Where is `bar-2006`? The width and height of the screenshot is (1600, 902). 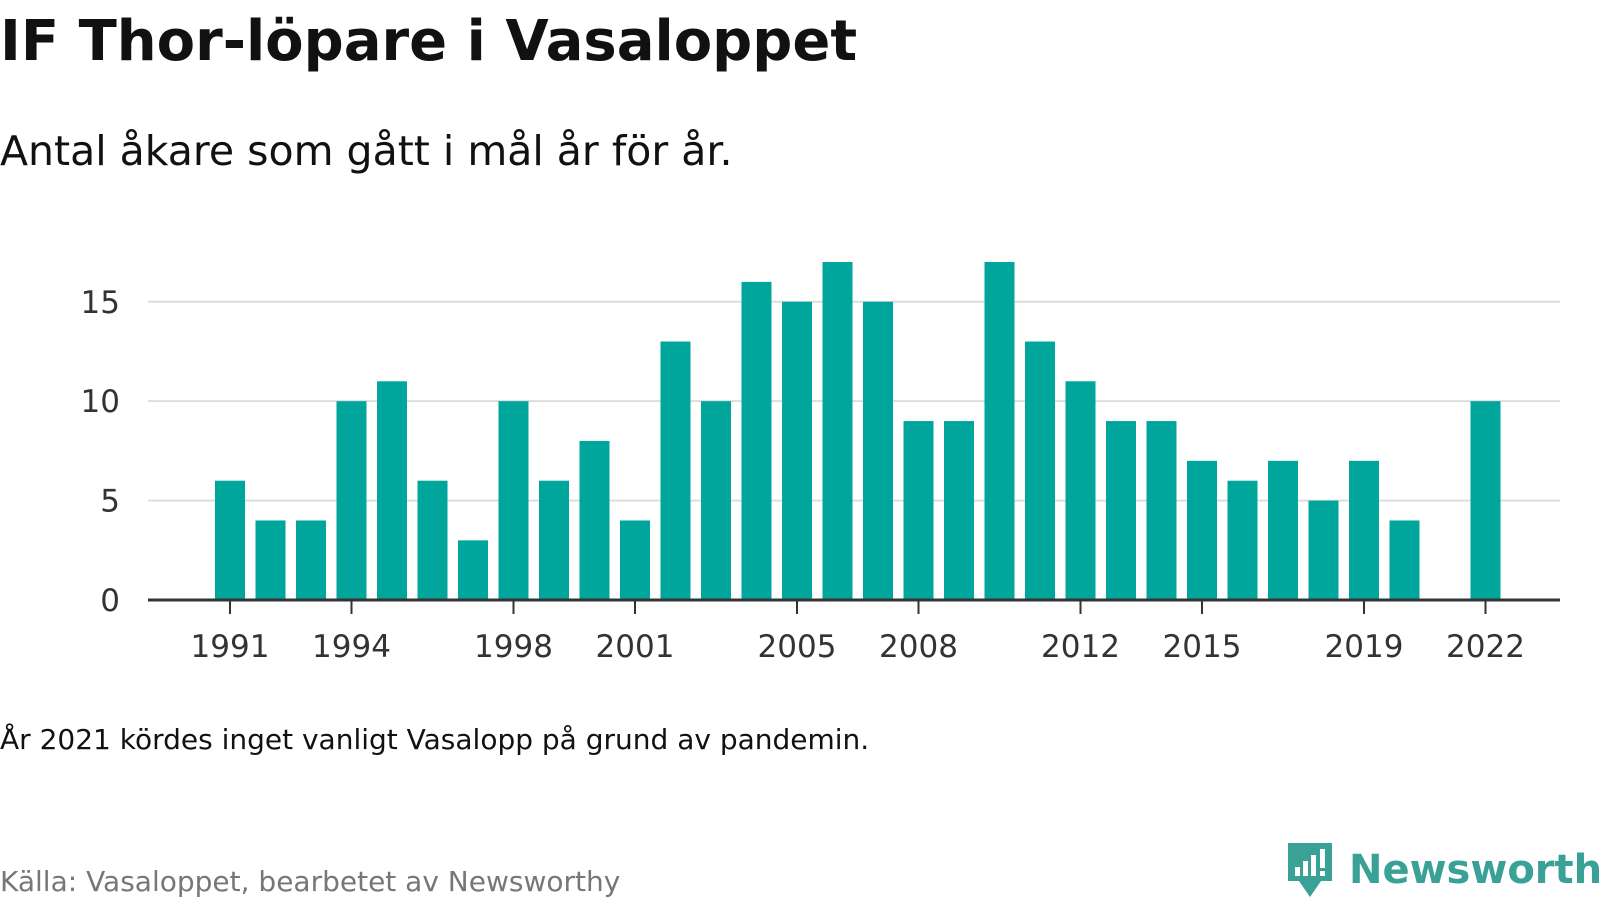 bar-2006 is located at coordinates (837, 431).